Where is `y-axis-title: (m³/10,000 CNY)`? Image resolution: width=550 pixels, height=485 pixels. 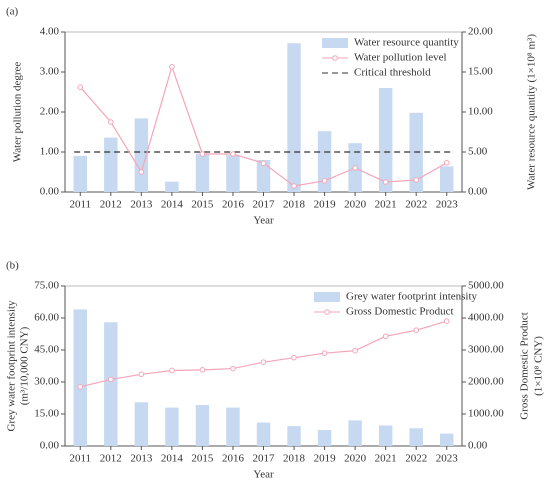 y-axis-title: (m³/10,000 CNY) is located at coordinates (25, 365).